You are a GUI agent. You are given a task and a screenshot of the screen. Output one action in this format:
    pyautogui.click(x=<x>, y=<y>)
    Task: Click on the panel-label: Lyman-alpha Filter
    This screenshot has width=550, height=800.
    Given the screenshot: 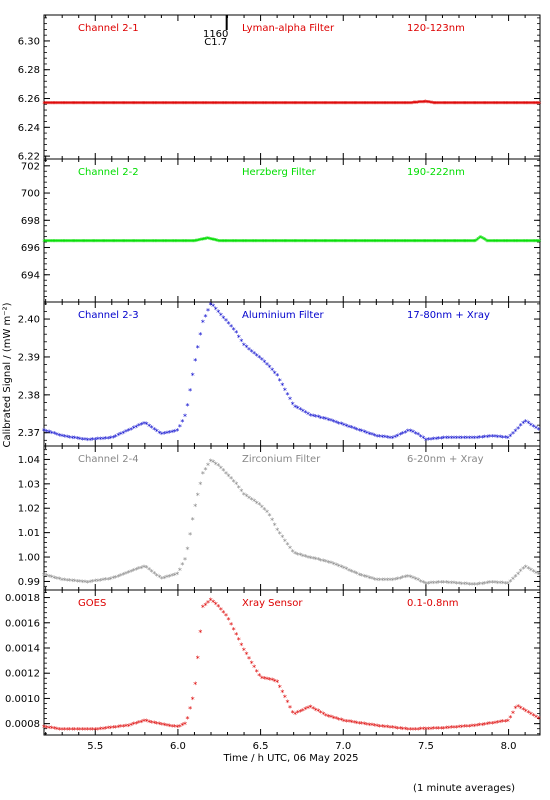 What is the action you would take?
    pyautogui.click(x=288, y=28)
    